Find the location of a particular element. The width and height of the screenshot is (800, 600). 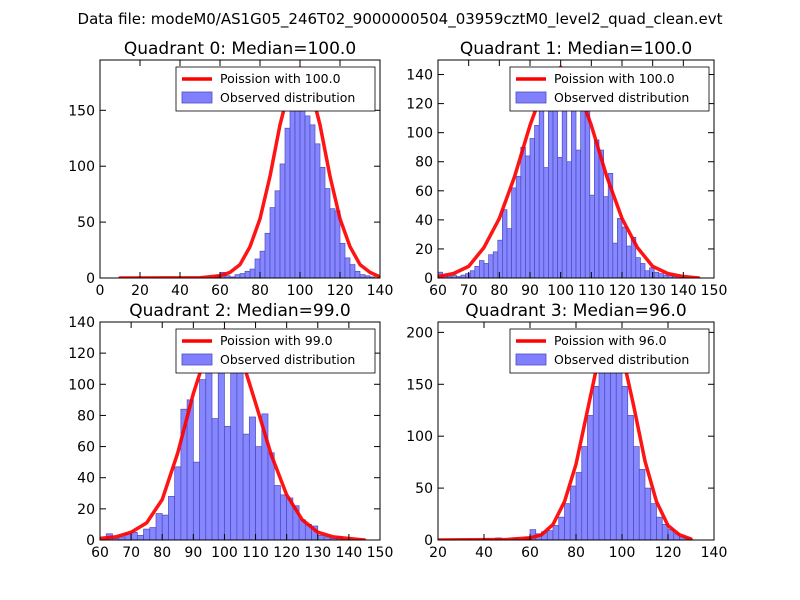

x-tick-label: 110 is located at coordinates (255, 553).